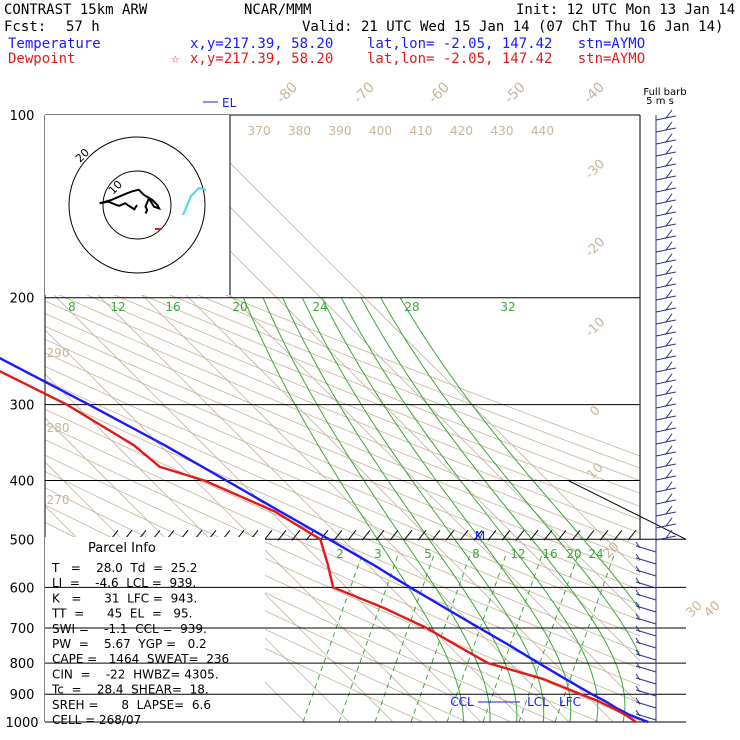  I want to click on mixing-ratio-label: 28, so click(411, 307).